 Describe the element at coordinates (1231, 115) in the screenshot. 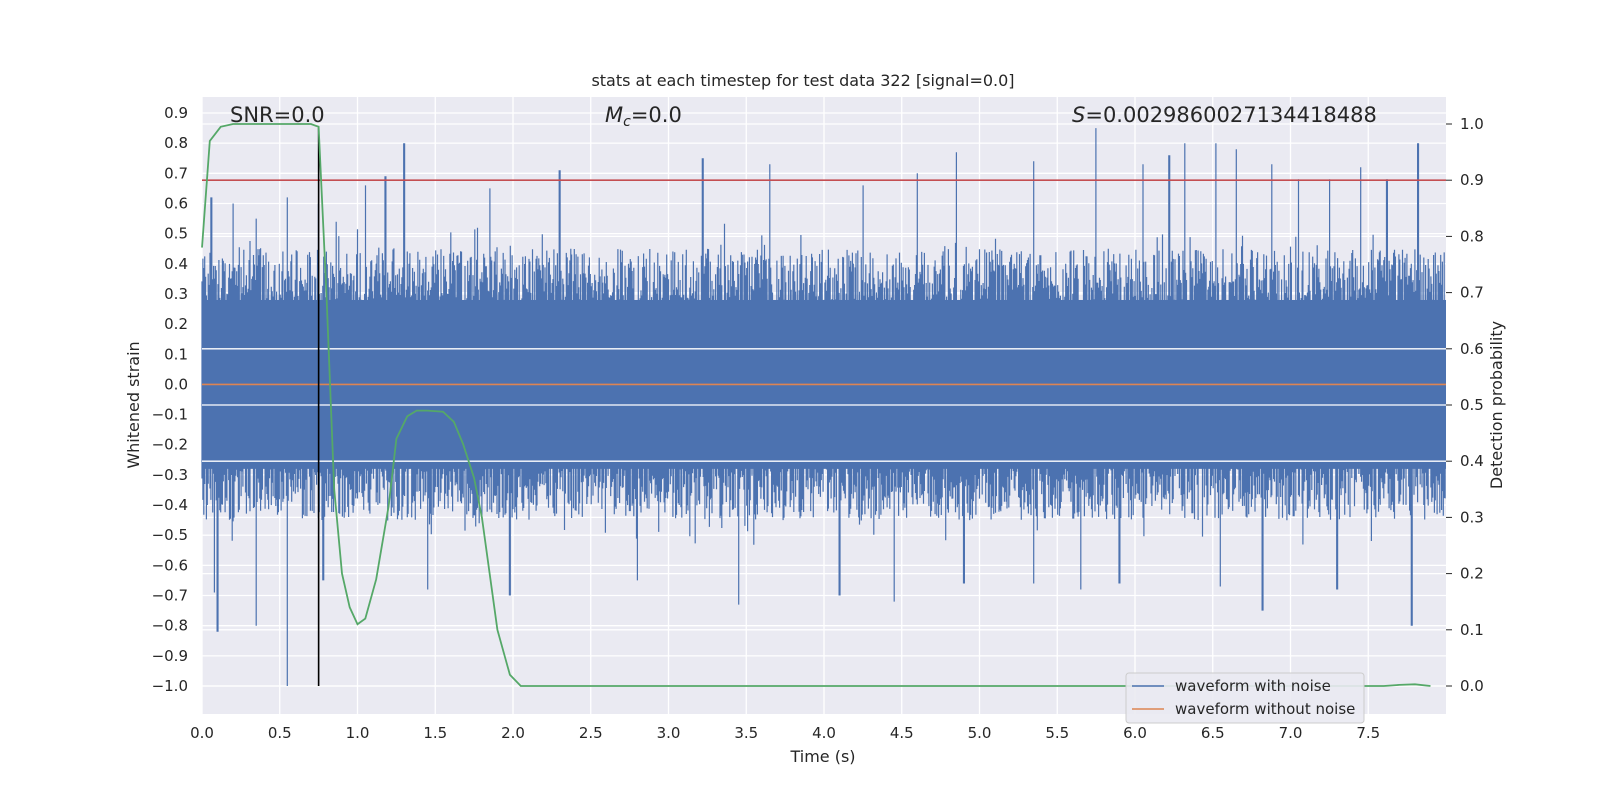

I see `s-value: =0.002986002713441848​8` at that location.